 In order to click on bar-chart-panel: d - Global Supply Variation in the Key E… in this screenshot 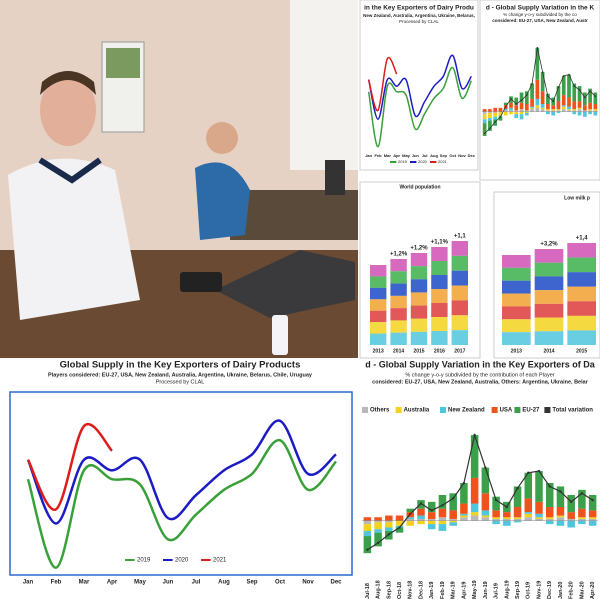, I will do `click(480, 372)`.